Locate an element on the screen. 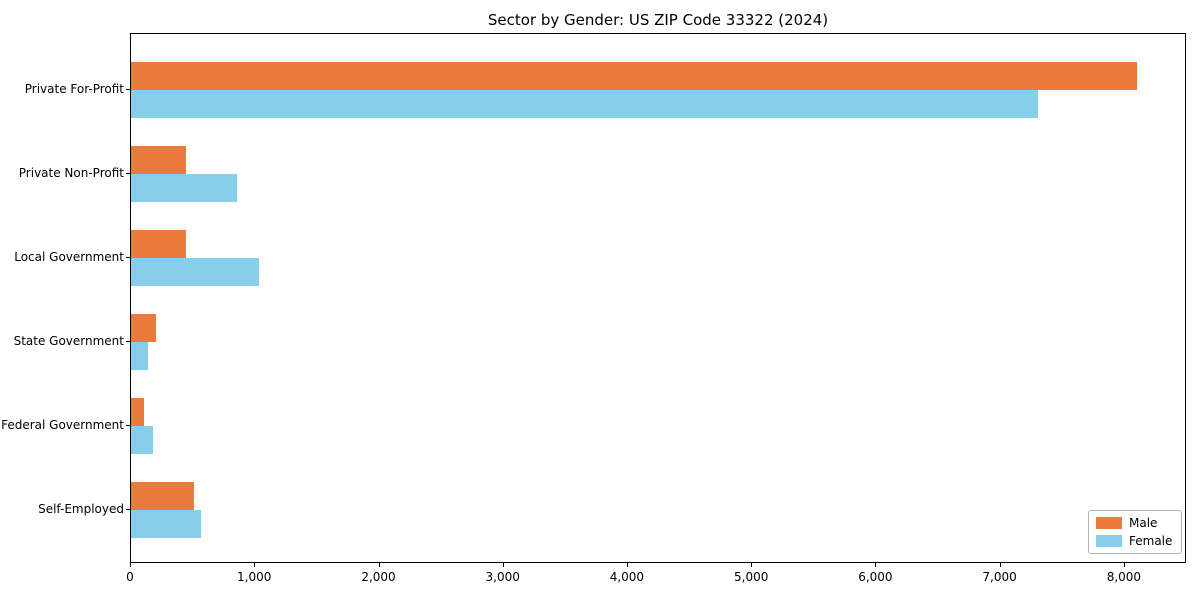 The width and height of the screenshot is (1200, 600). legend-label: Male is located at coordinates (1143, 523).